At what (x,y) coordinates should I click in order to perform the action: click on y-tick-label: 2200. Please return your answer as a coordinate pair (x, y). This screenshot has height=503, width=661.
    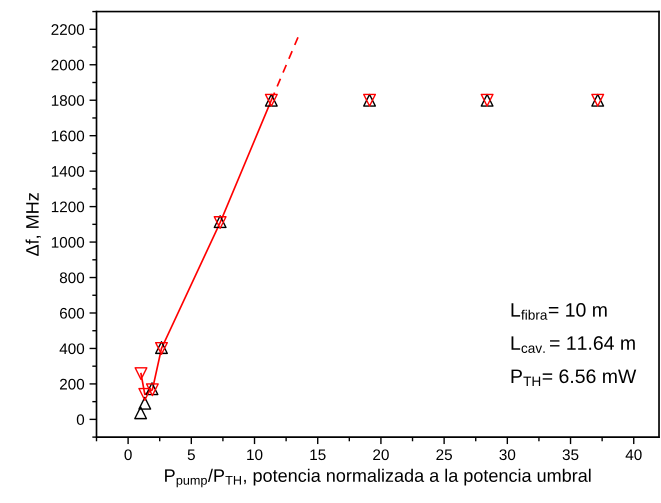
    Looking at the image, I should click on (67, 29).